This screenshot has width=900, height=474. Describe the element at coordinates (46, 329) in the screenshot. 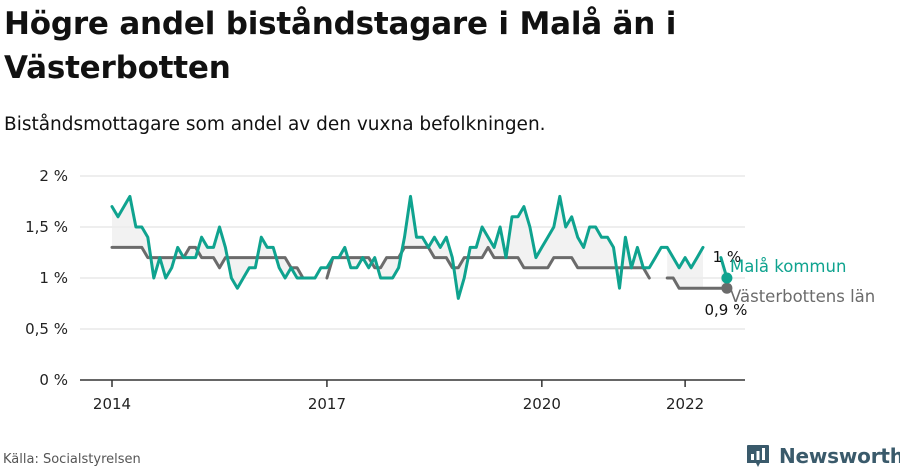

I see `y-tick-label: 0,5 %` at that location.